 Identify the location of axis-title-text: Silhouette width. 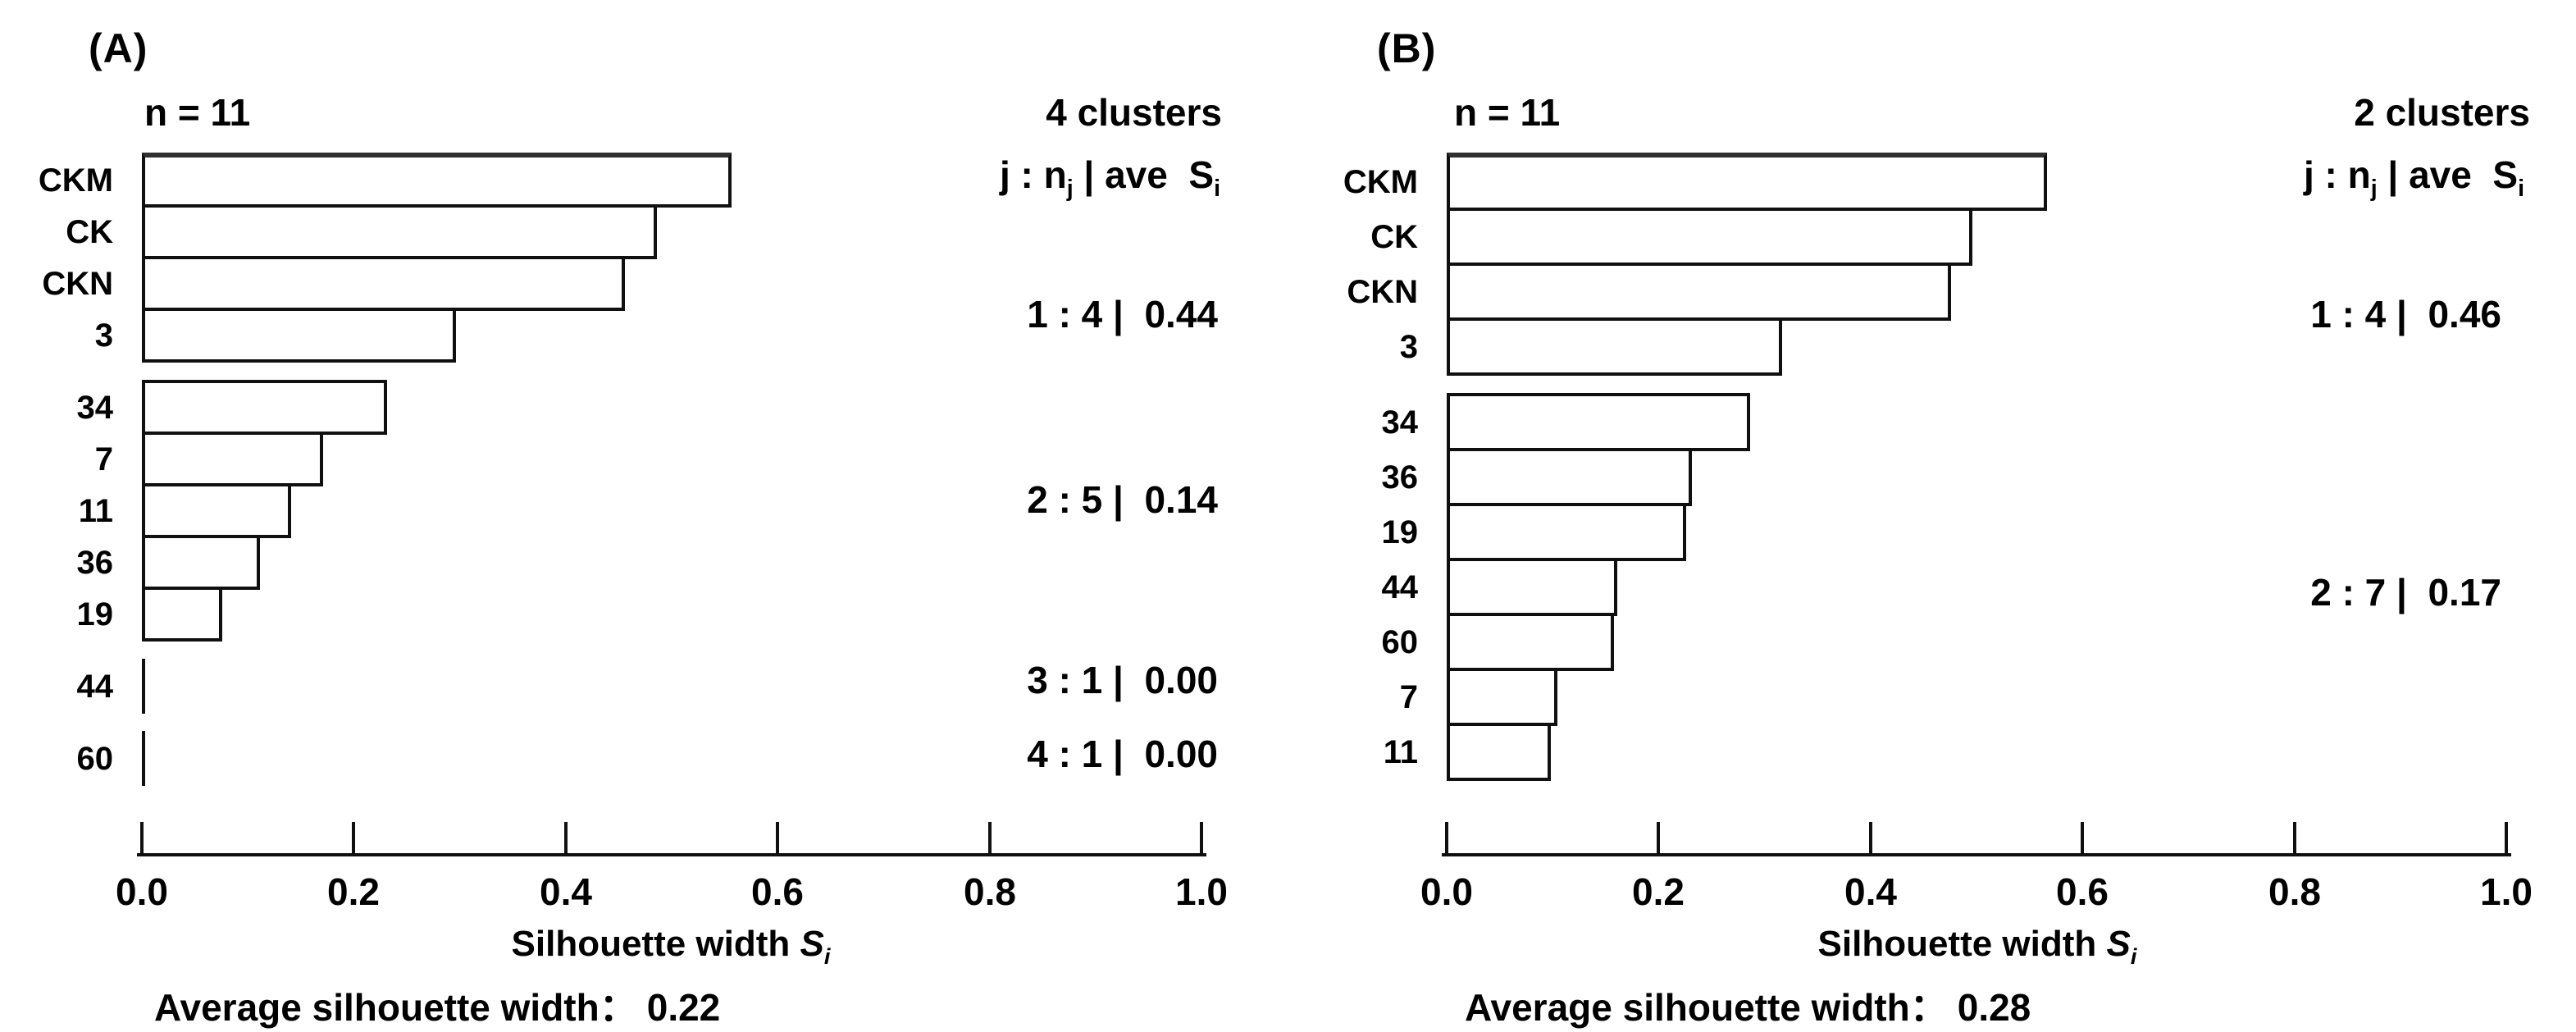
(655, 944).